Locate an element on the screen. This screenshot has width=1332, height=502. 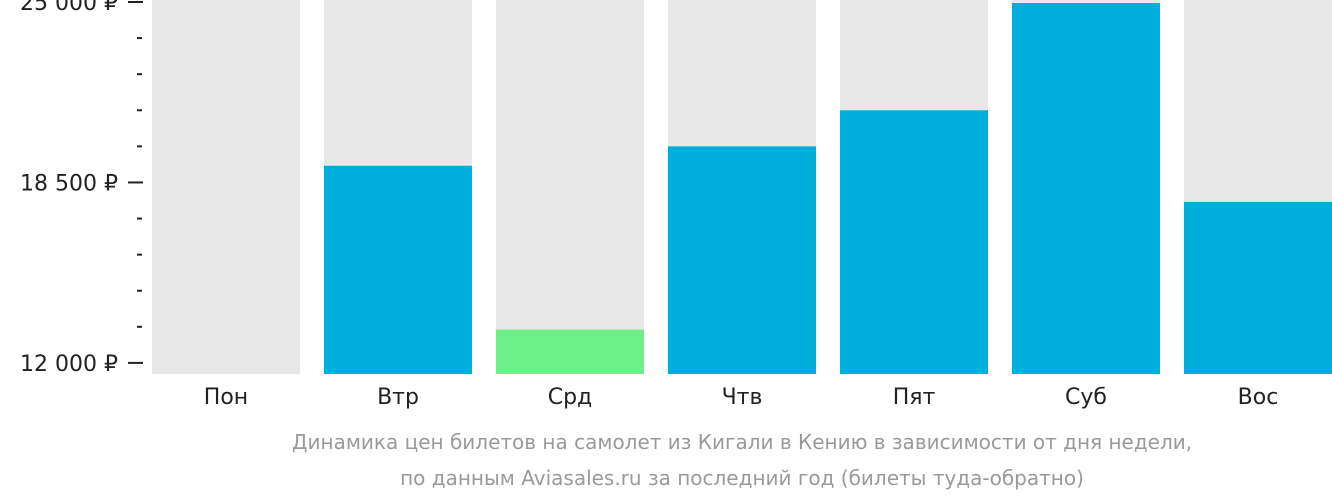
y-tick-label: 18 500 ₽ is located at coordinates (69, 183).